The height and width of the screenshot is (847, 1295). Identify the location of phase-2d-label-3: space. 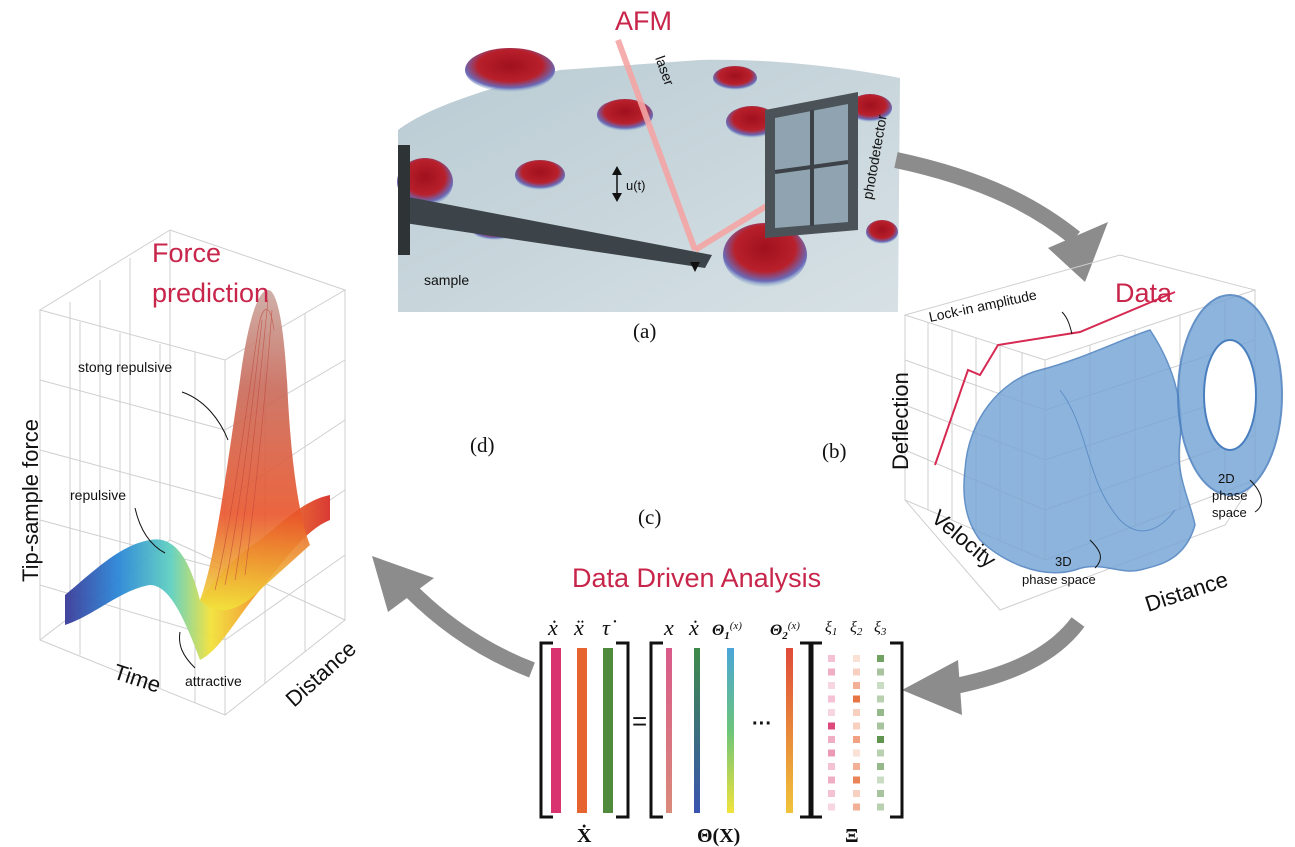
(1229, 512).